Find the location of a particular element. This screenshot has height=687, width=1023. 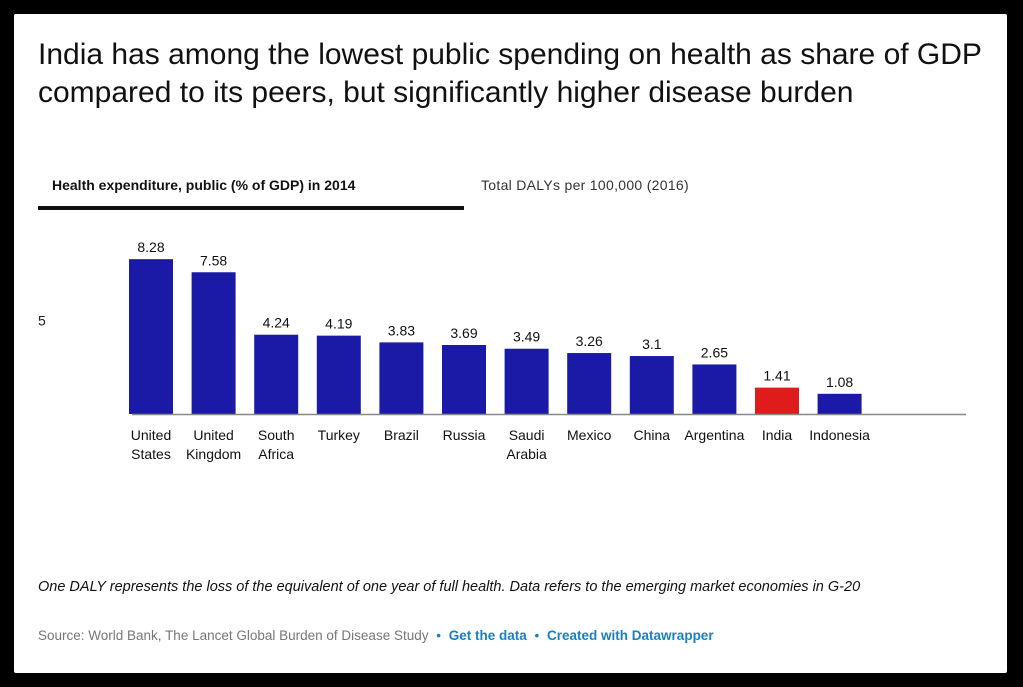

x-tick-label: Kingdom is located at coordinates (213, 454).